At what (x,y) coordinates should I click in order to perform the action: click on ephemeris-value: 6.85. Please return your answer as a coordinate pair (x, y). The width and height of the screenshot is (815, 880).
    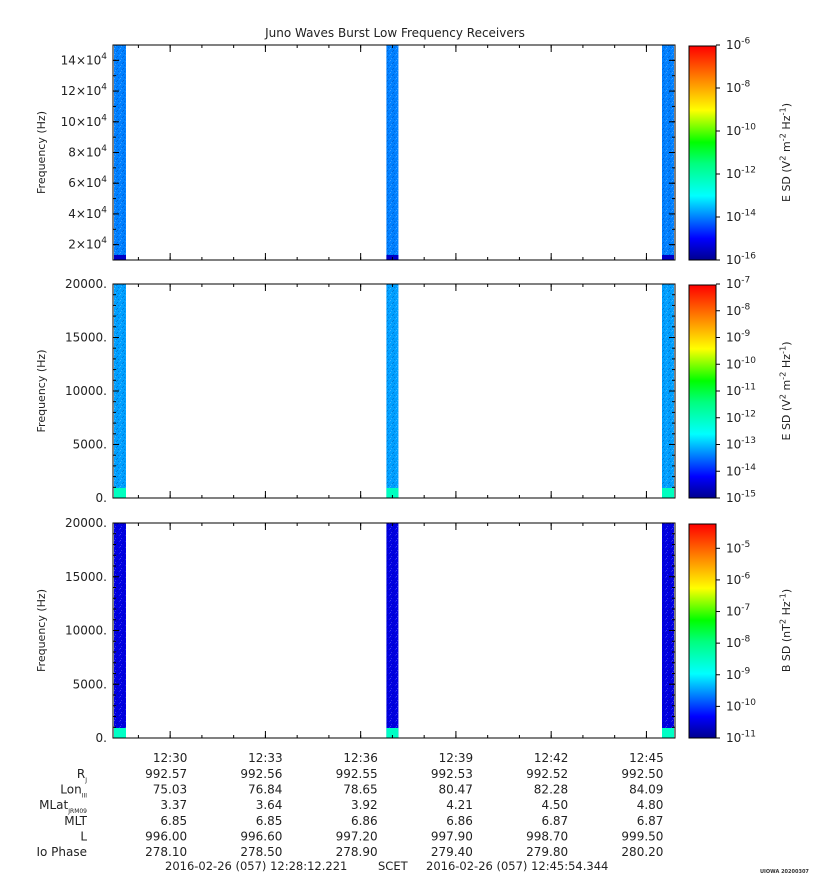
    Looking at the image, I should click on (269, 821).